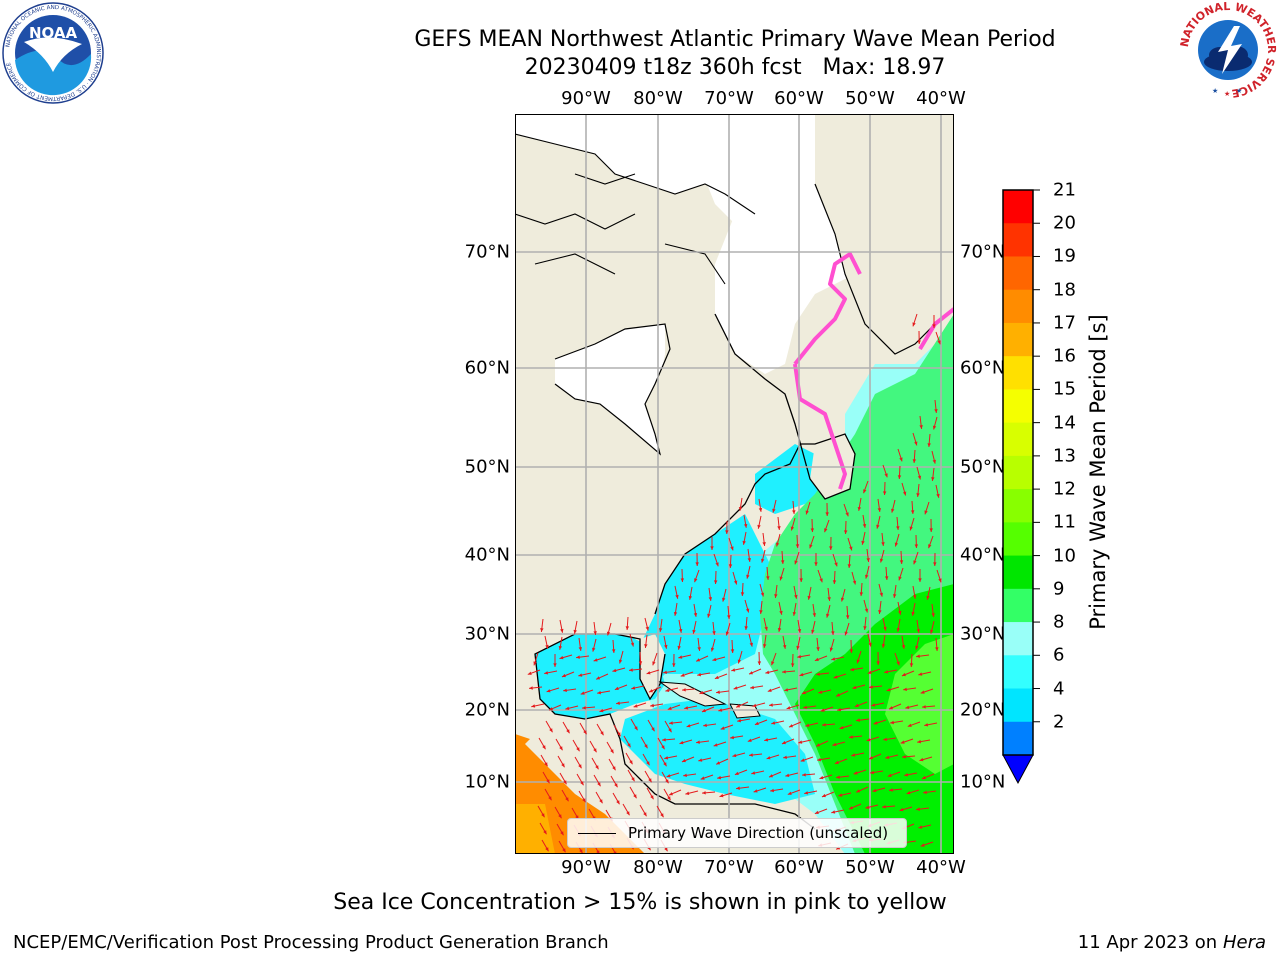 Image resolution: width=1280 pixels, height=960 pixels. Describe the element at coordinates (612, 389) in the screenshot. I see `coastline-hudson` at that location.